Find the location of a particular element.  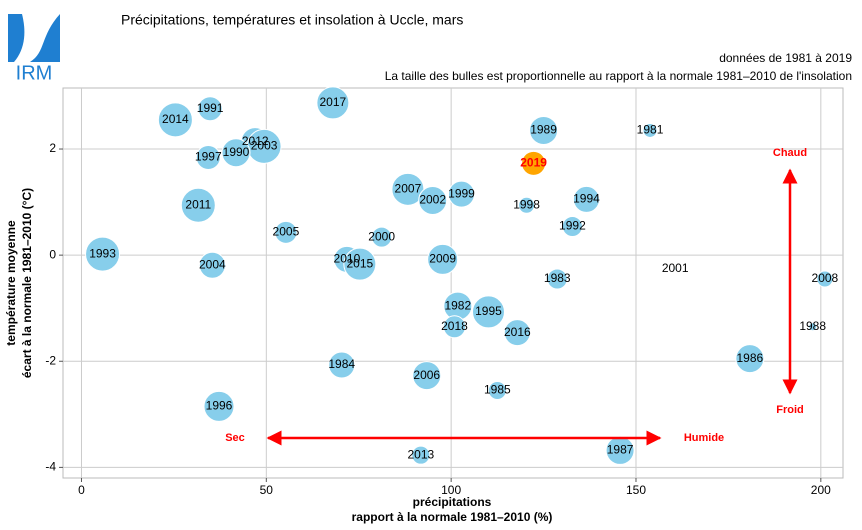

x-tick-label: 0 is located at coordinates (81, 490).